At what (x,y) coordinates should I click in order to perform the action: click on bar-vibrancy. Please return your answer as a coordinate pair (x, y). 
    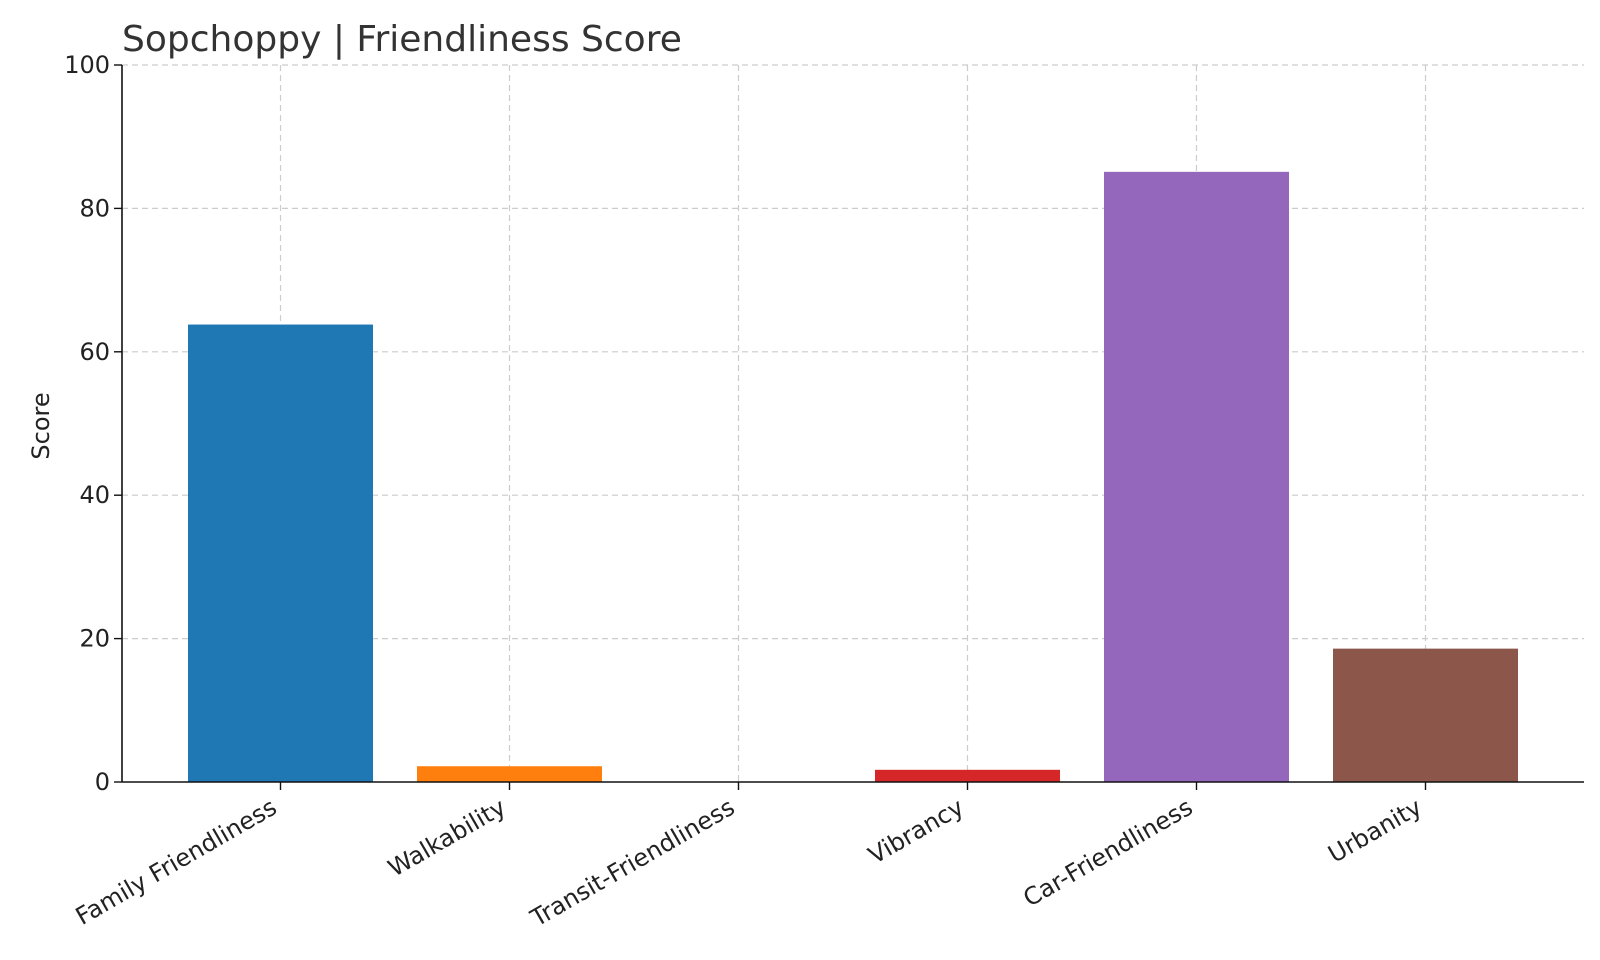
    Looking at the image, I should click on (967, 775).